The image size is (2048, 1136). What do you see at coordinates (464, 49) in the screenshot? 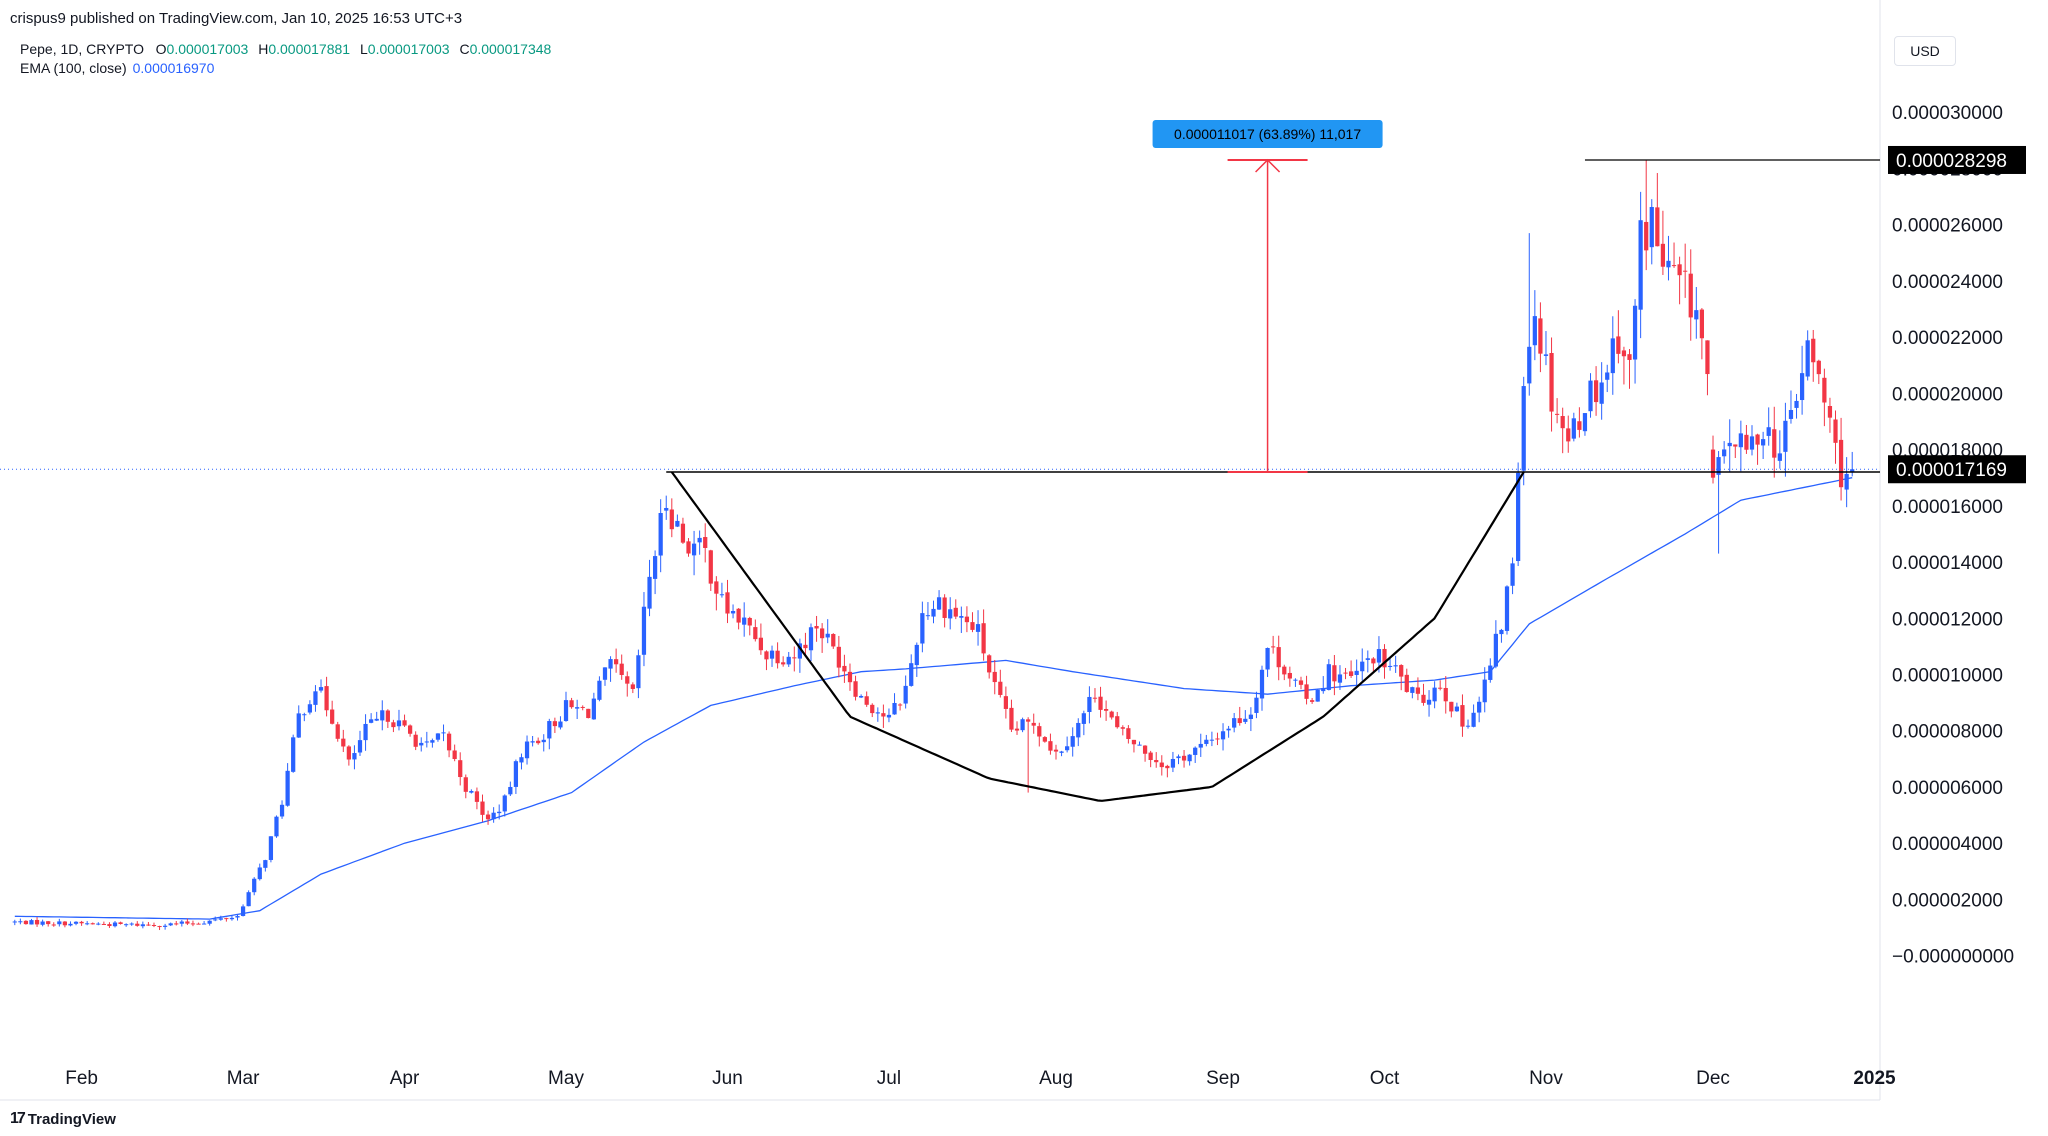
I see `close-label: C` at bounding box center [464, 49].